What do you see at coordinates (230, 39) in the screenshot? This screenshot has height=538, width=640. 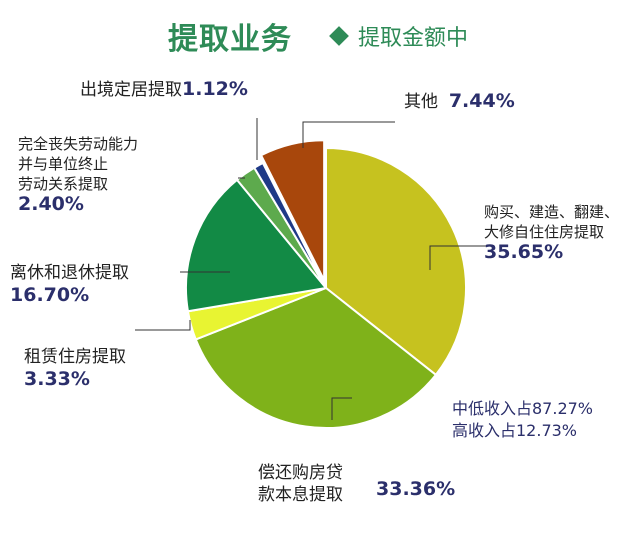 I see `page-title: 提取业务` at bounding box center [230, 39].